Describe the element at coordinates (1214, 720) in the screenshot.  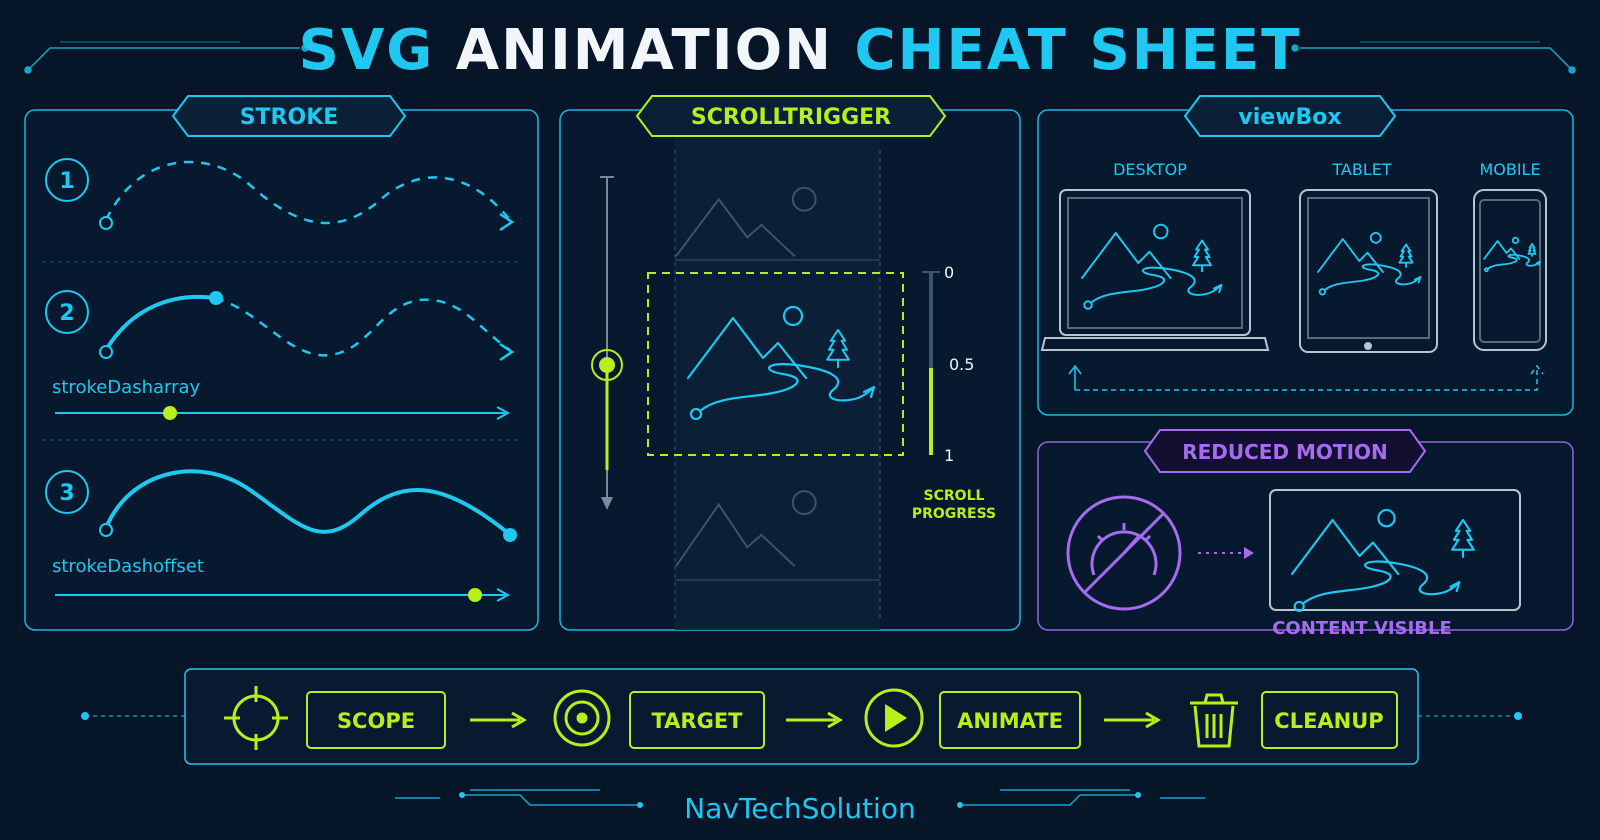
I see `trash-icon` at that location.